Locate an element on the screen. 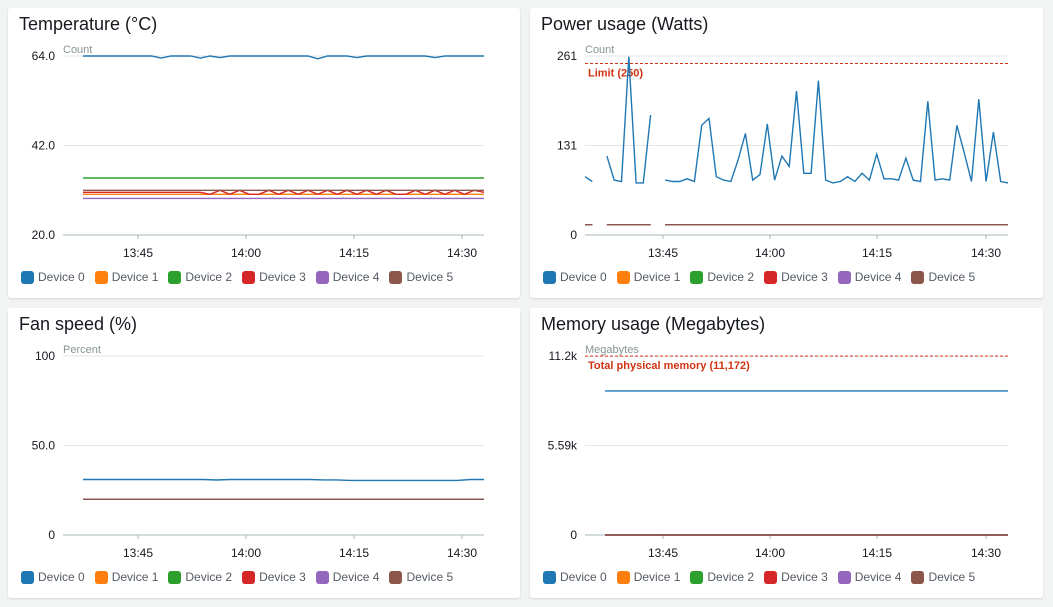 Image resolution: width=1053 pixels, height=607 pixels. y-tick-label: 261 is located at coordinates (567, 56).